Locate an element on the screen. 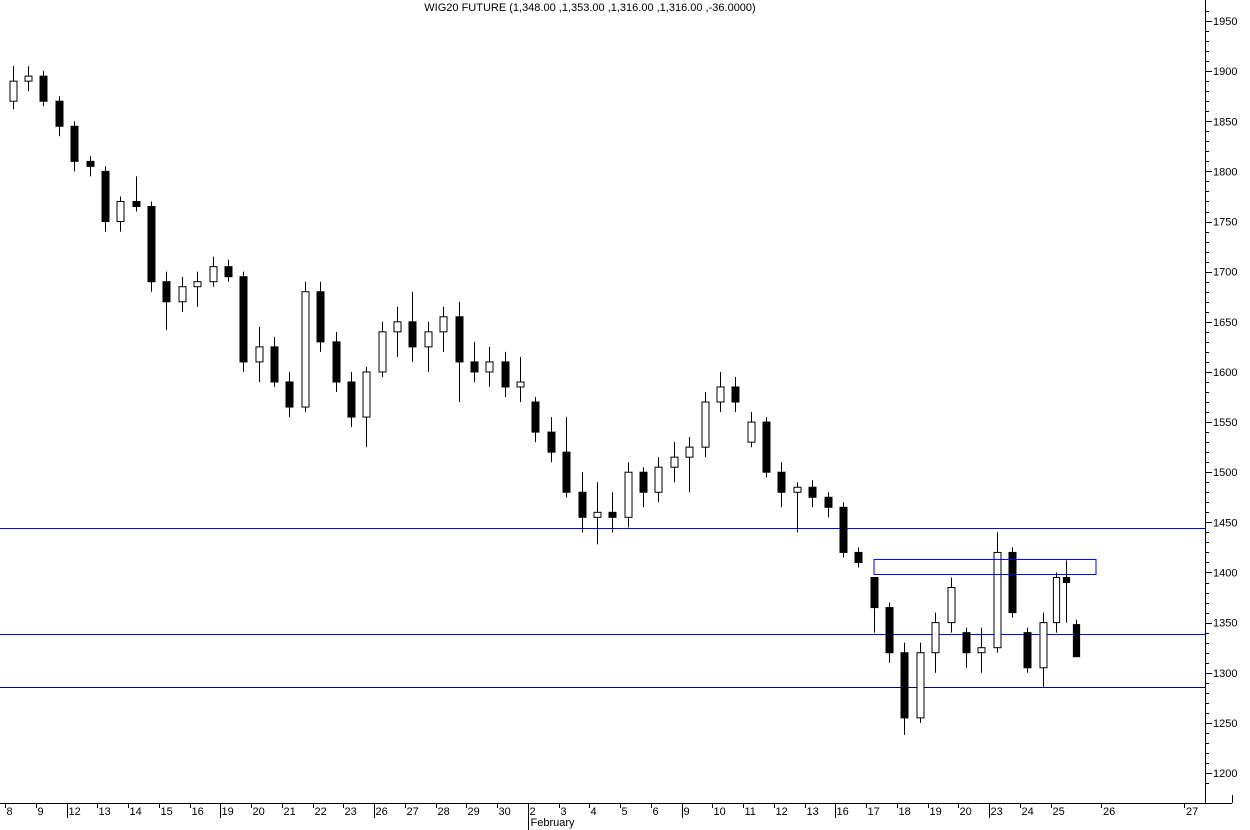  x-tick-label: 8 is located at coordinates (10, 812).